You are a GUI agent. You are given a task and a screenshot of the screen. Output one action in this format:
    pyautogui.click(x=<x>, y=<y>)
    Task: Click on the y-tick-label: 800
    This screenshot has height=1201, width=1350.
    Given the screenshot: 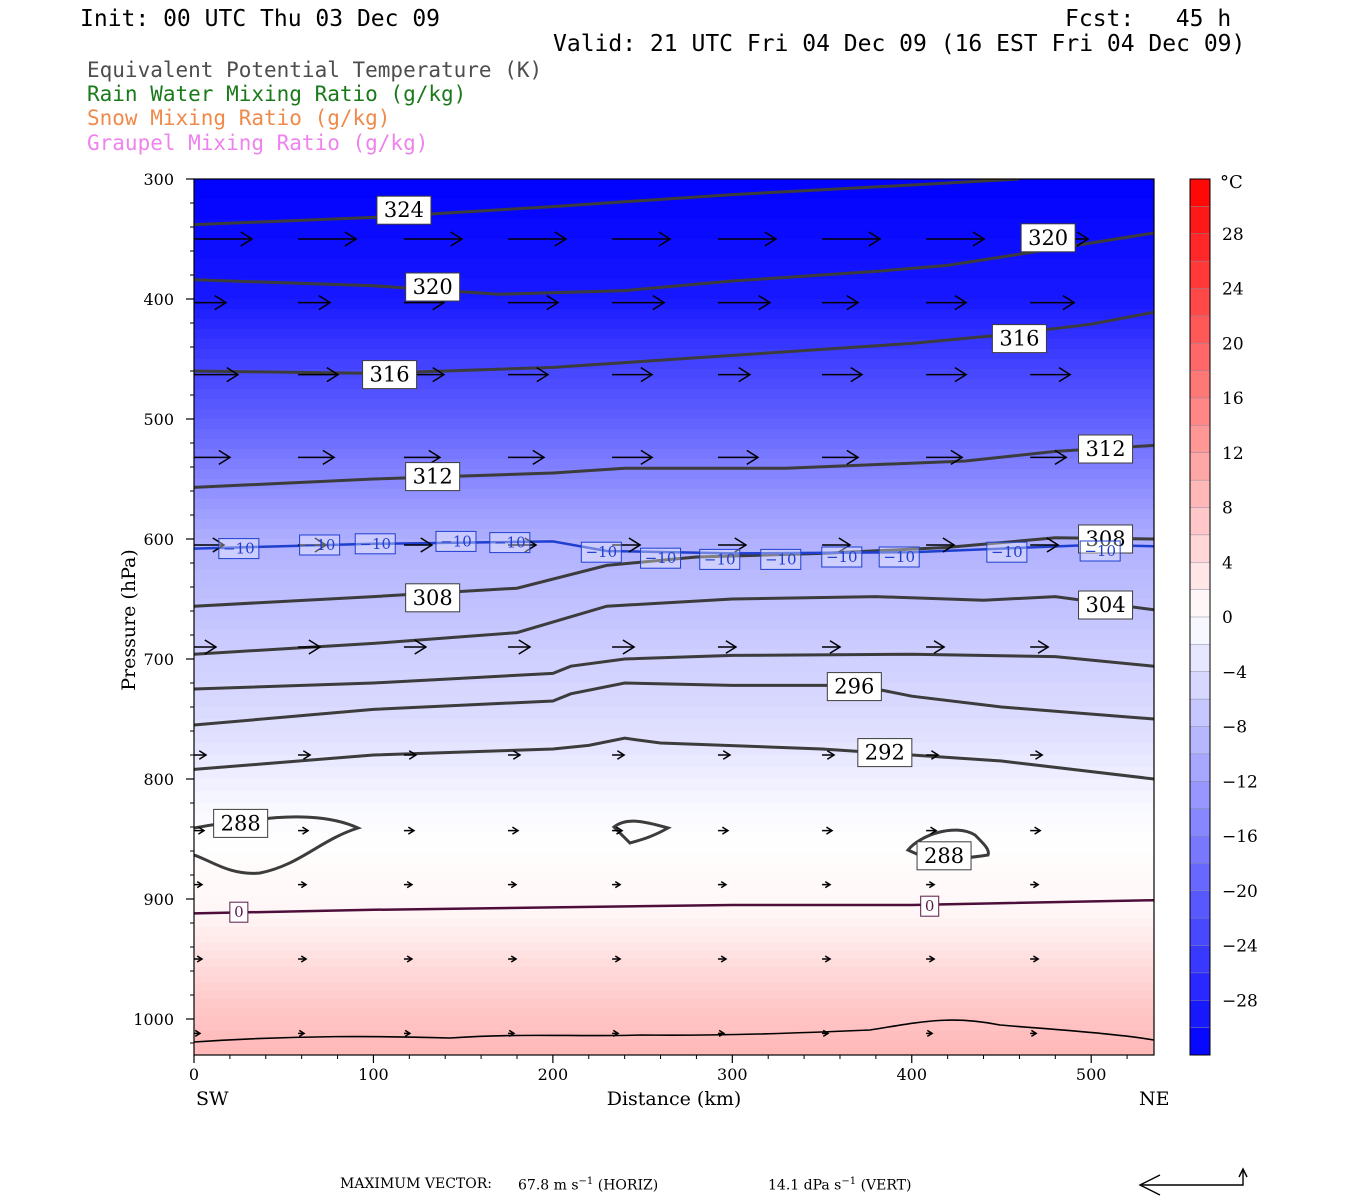 What is the action you would take?
    pyautogui.click(x=158, y=779)
    